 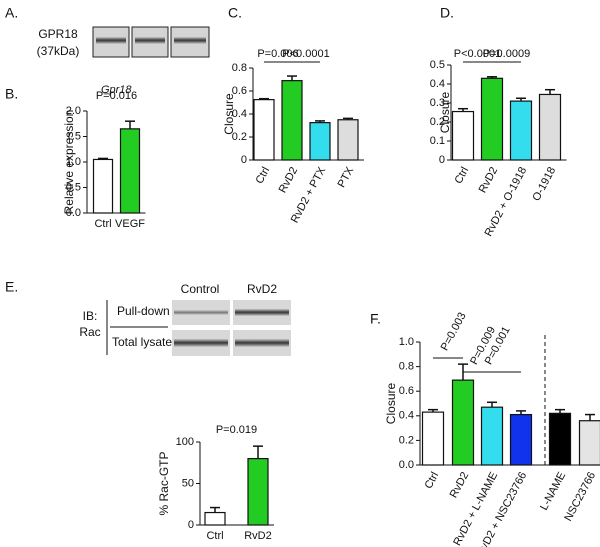 I want to click on blot-ib: Rac, so click(x=89, y=332).